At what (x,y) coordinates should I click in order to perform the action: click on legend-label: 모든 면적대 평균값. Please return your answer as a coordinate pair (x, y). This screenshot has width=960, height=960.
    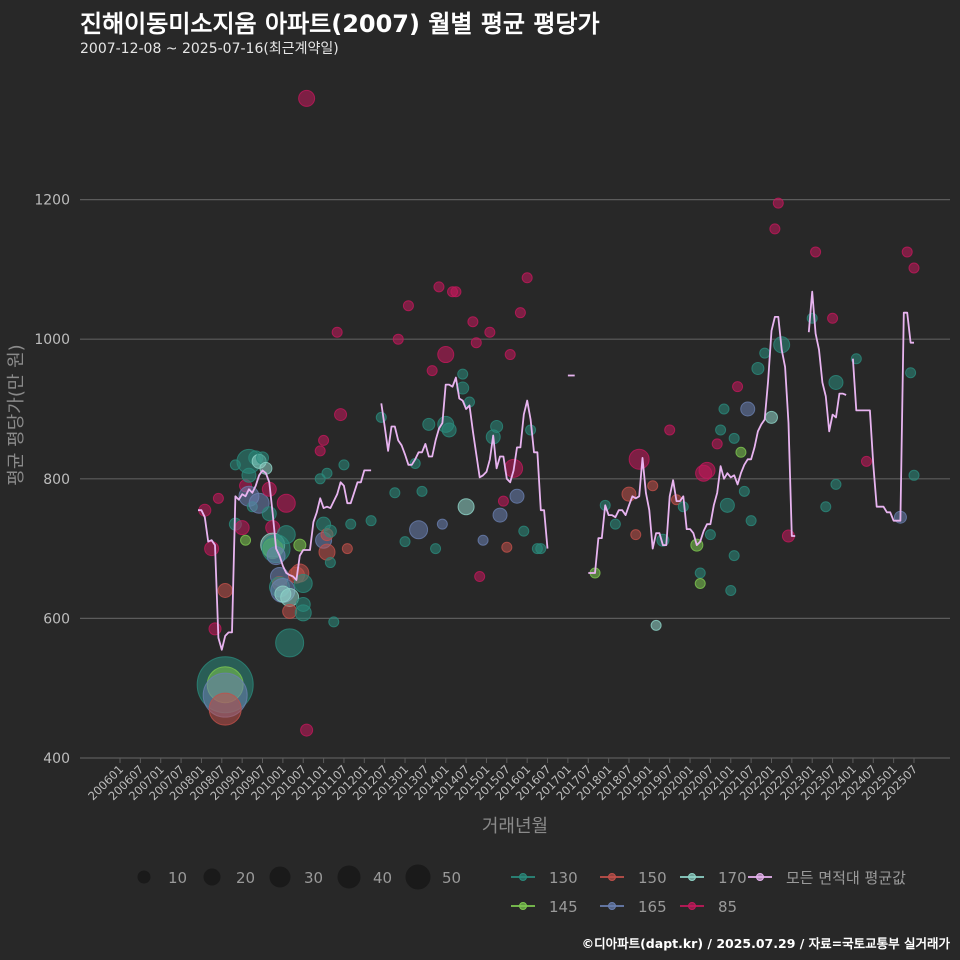
    Looking at the image, I should click on (846, 878).